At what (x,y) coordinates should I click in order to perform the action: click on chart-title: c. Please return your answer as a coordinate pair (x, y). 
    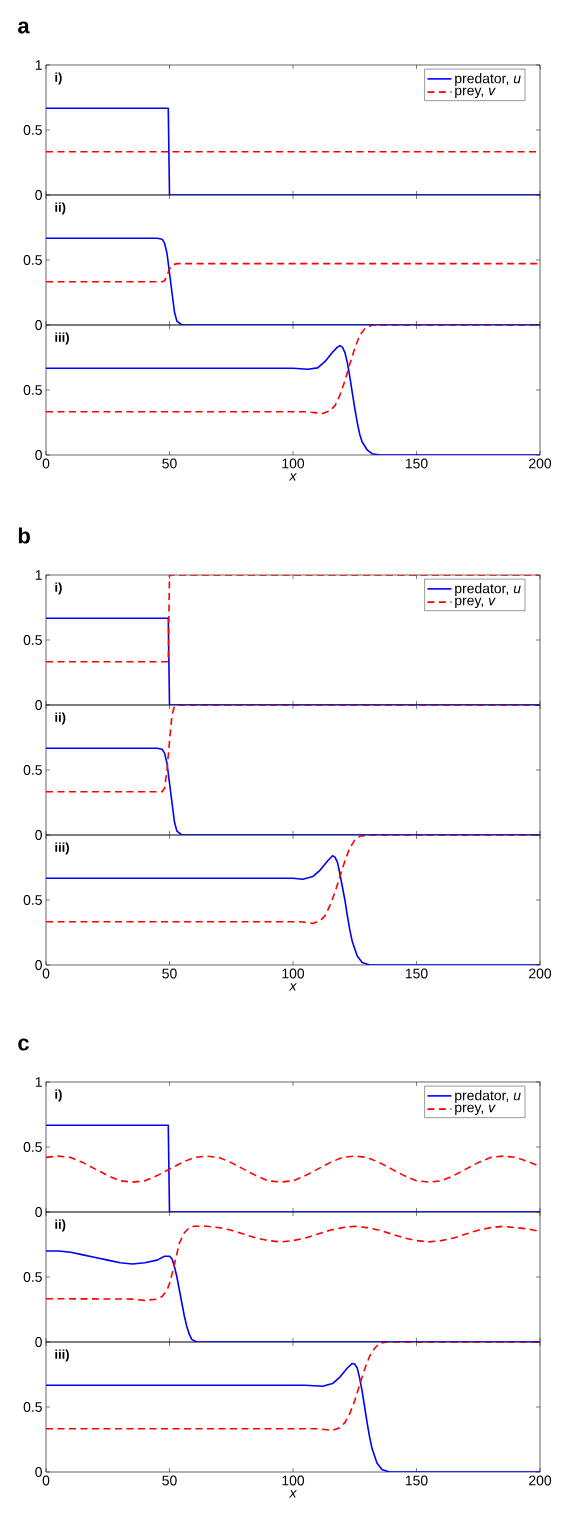
    Looking at the image, I should click on (23, 1044).